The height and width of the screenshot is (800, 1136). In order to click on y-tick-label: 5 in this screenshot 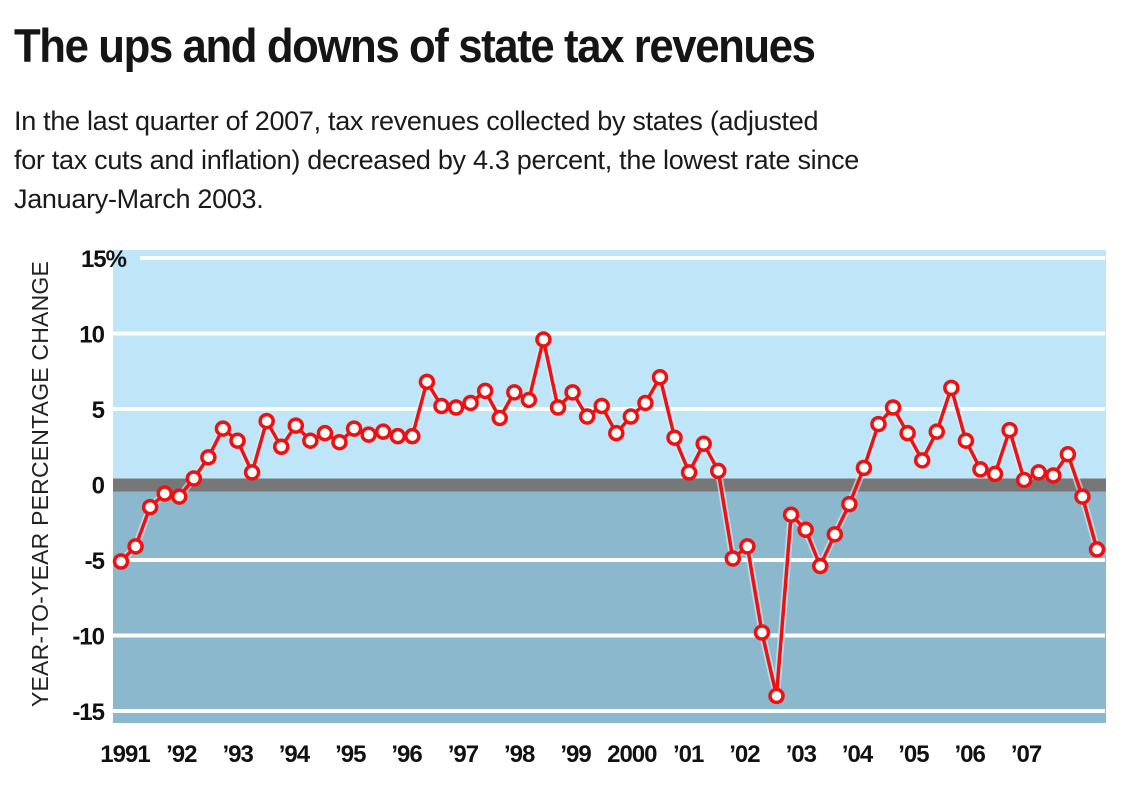, I will do `click(98, 410)`.